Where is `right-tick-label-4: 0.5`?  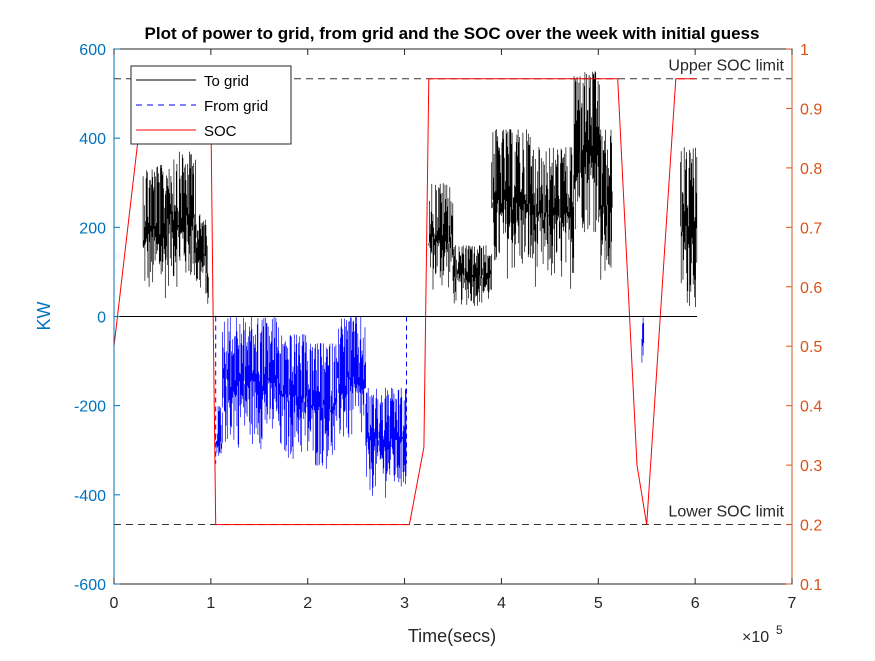
right-tick-label-4: 0.5 is located at coordinates (811, 347).